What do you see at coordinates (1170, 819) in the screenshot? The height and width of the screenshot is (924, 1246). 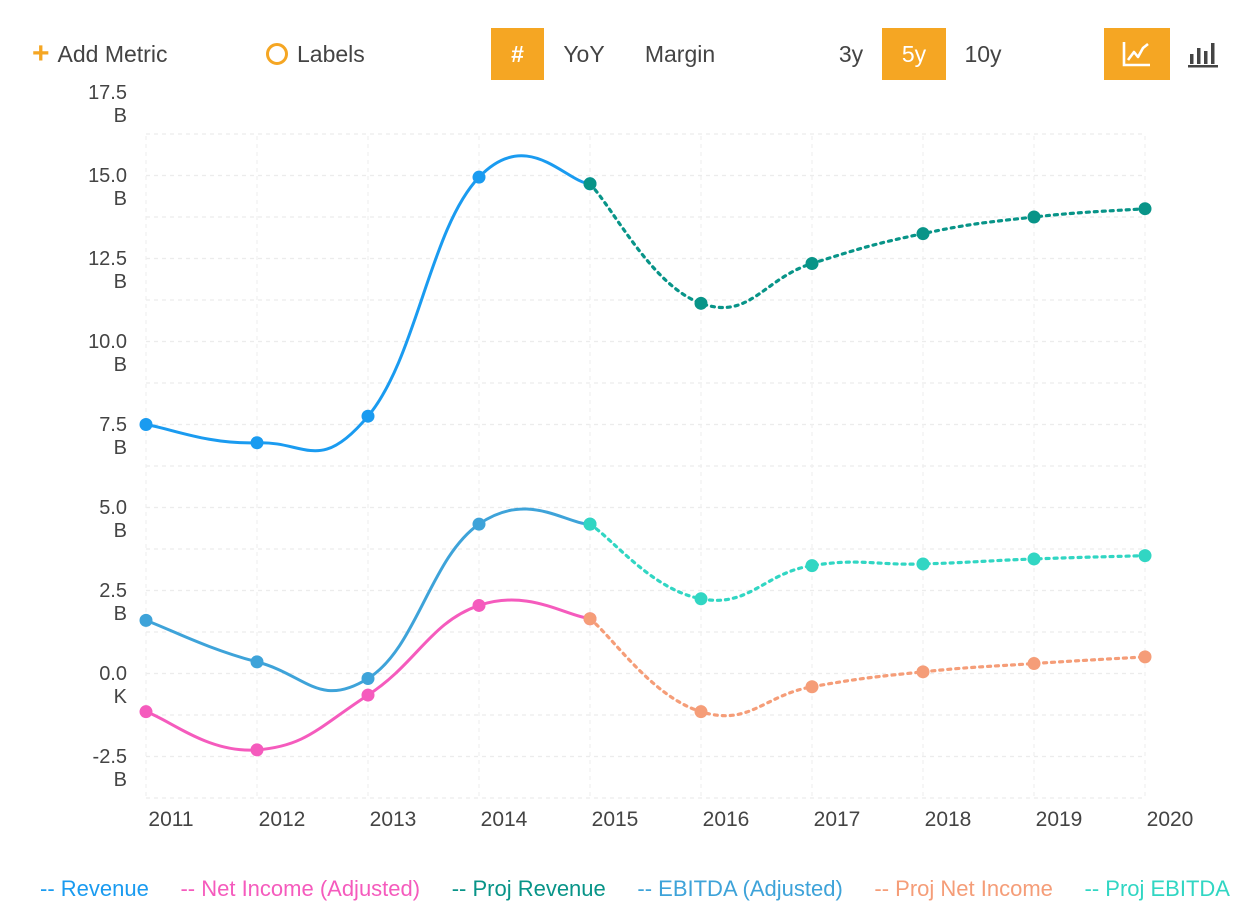 I see `x-tick-label: 2020` at bounding box center [1170, 819].